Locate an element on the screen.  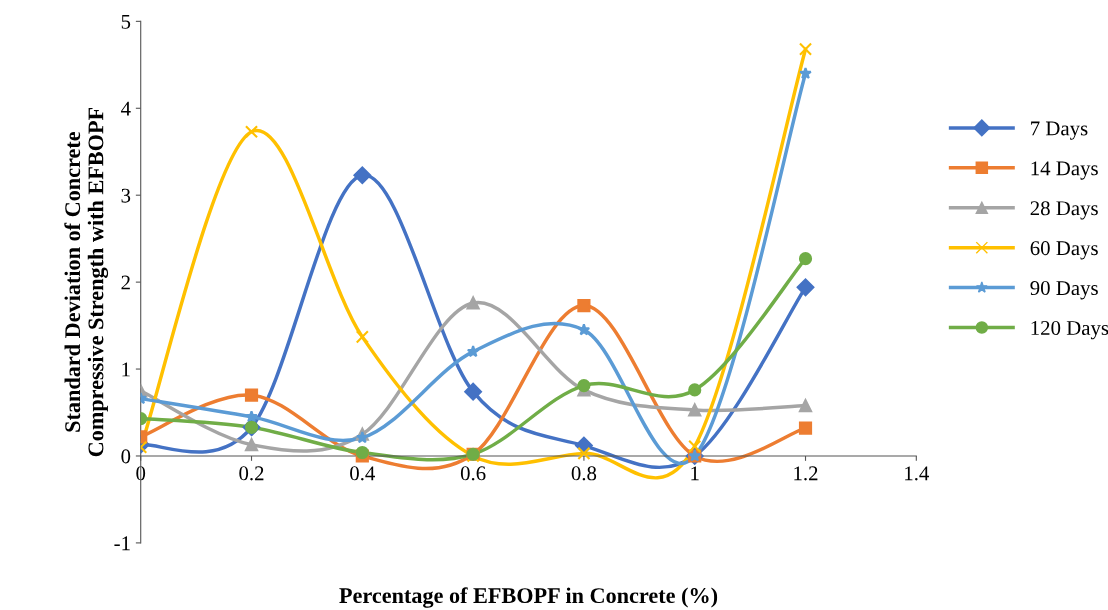
x-tick-label: 0.2 is located at coordinates (251, 473).